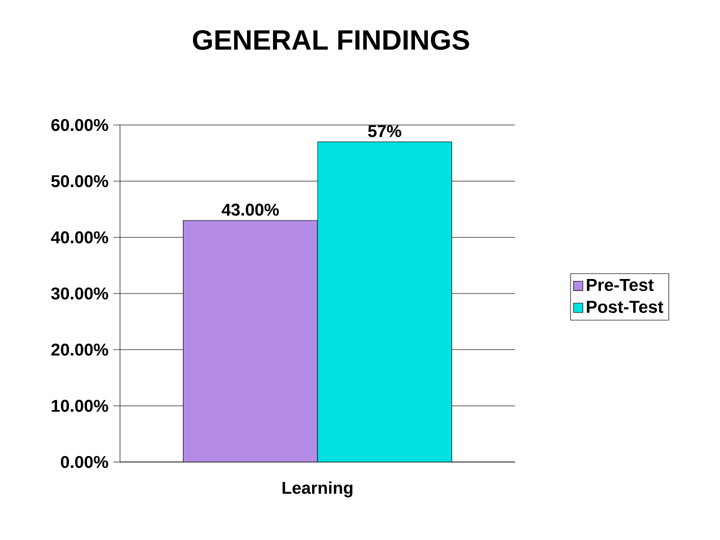 This screenshot has height=540, width=720. I want to click on y-tick-label: 60.00%, so click(79, 125).